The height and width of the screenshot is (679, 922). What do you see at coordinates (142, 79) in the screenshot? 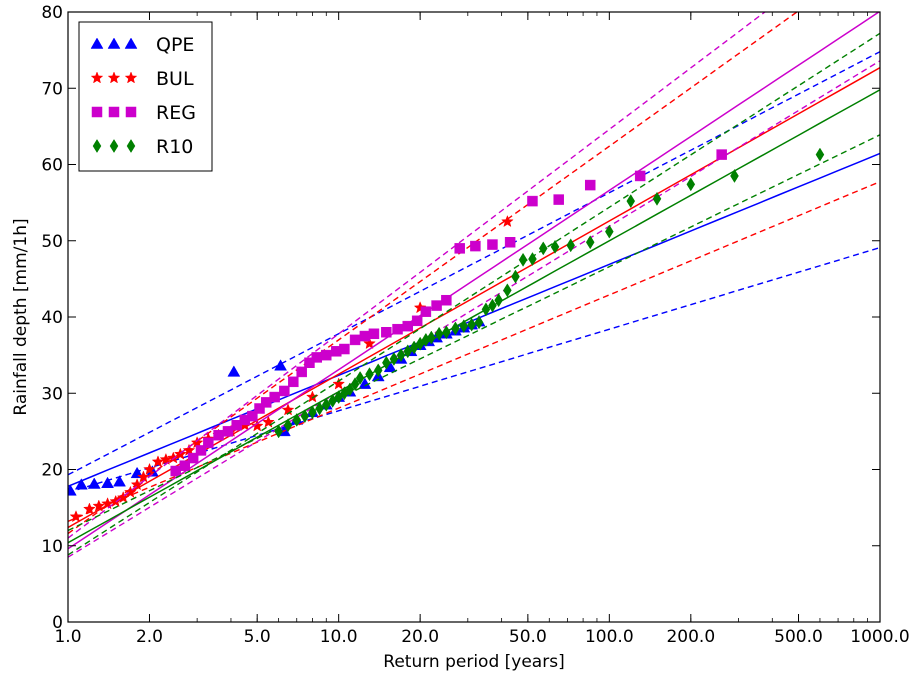
I see `legend-item-bul: BUL` at bounding box center [142, 79].